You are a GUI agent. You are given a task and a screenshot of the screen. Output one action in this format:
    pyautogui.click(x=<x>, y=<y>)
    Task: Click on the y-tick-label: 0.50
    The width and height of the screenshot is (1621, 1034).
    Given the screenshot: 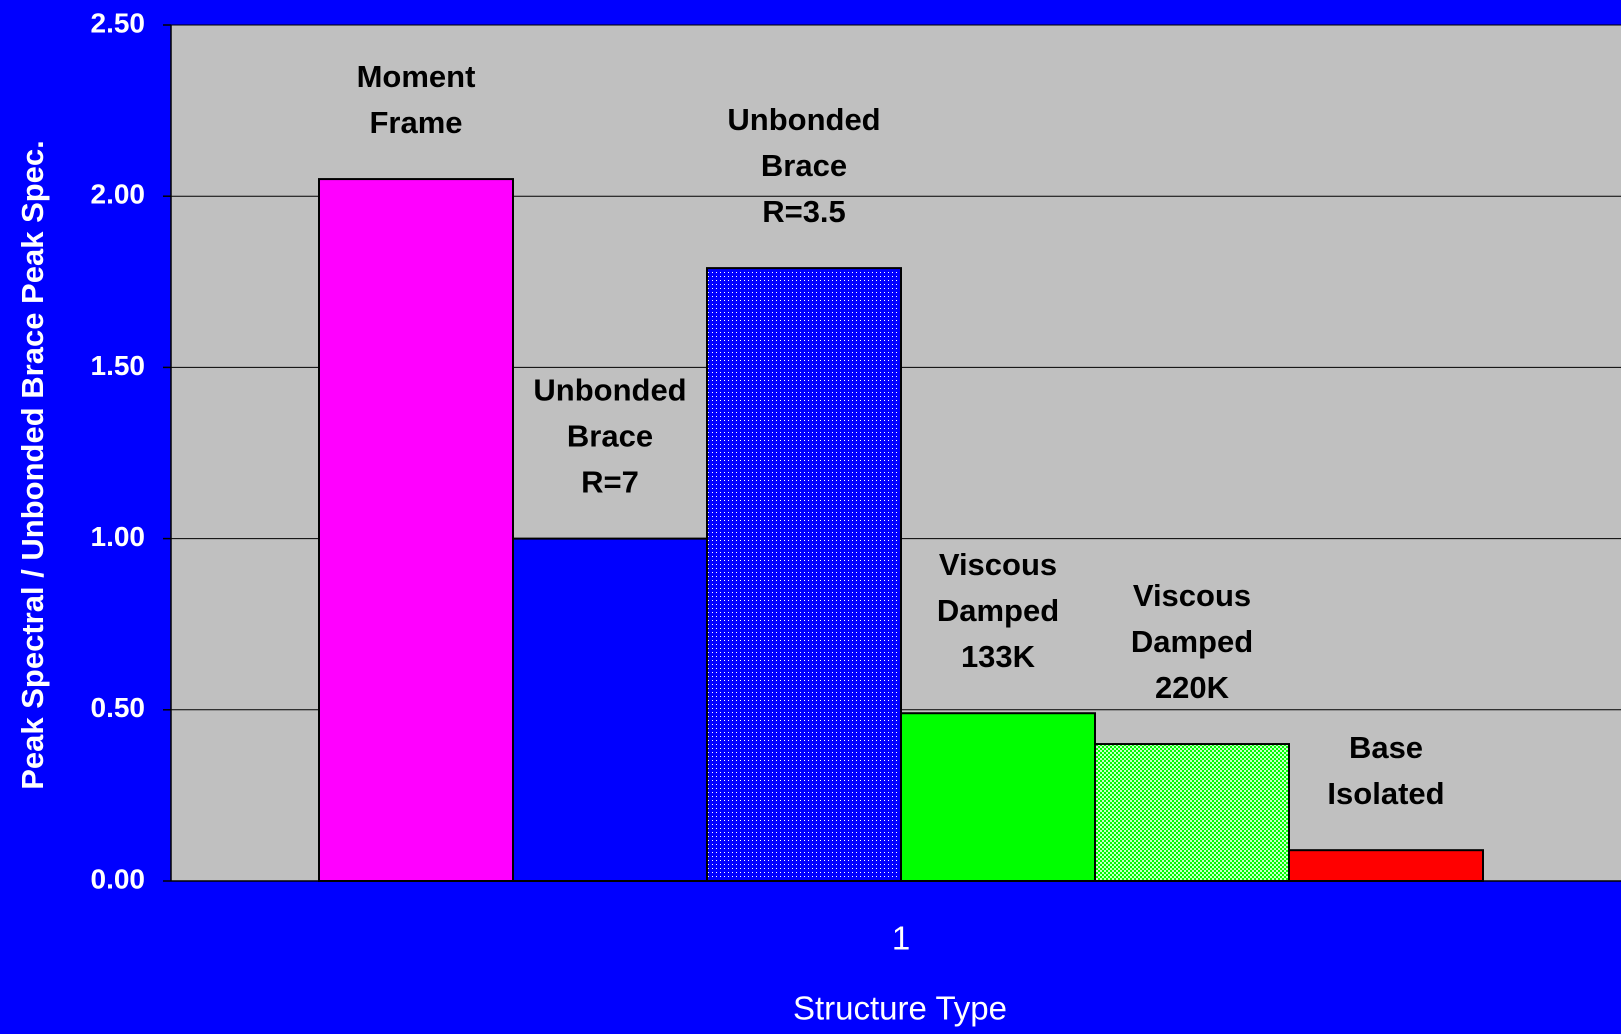 What is the action you would take?
    pyautogui.click(x=118, y=707)
    